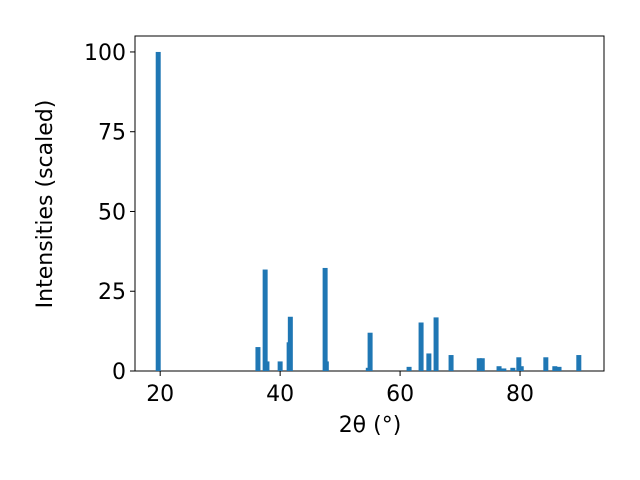 This screenshot has width=640, height=480. I want to click on x-tick-label: 80, so click(520, 394).